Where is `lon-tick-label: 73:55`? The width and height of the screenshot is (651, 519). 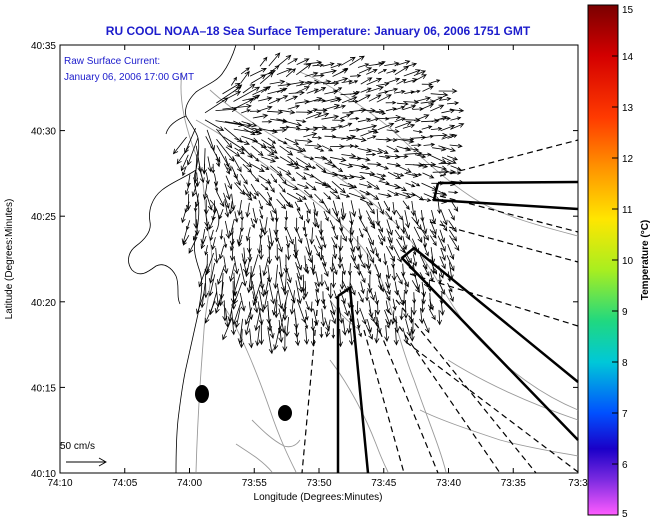 lon-tick-label: 73:55 is located at coordinates (254, 483).